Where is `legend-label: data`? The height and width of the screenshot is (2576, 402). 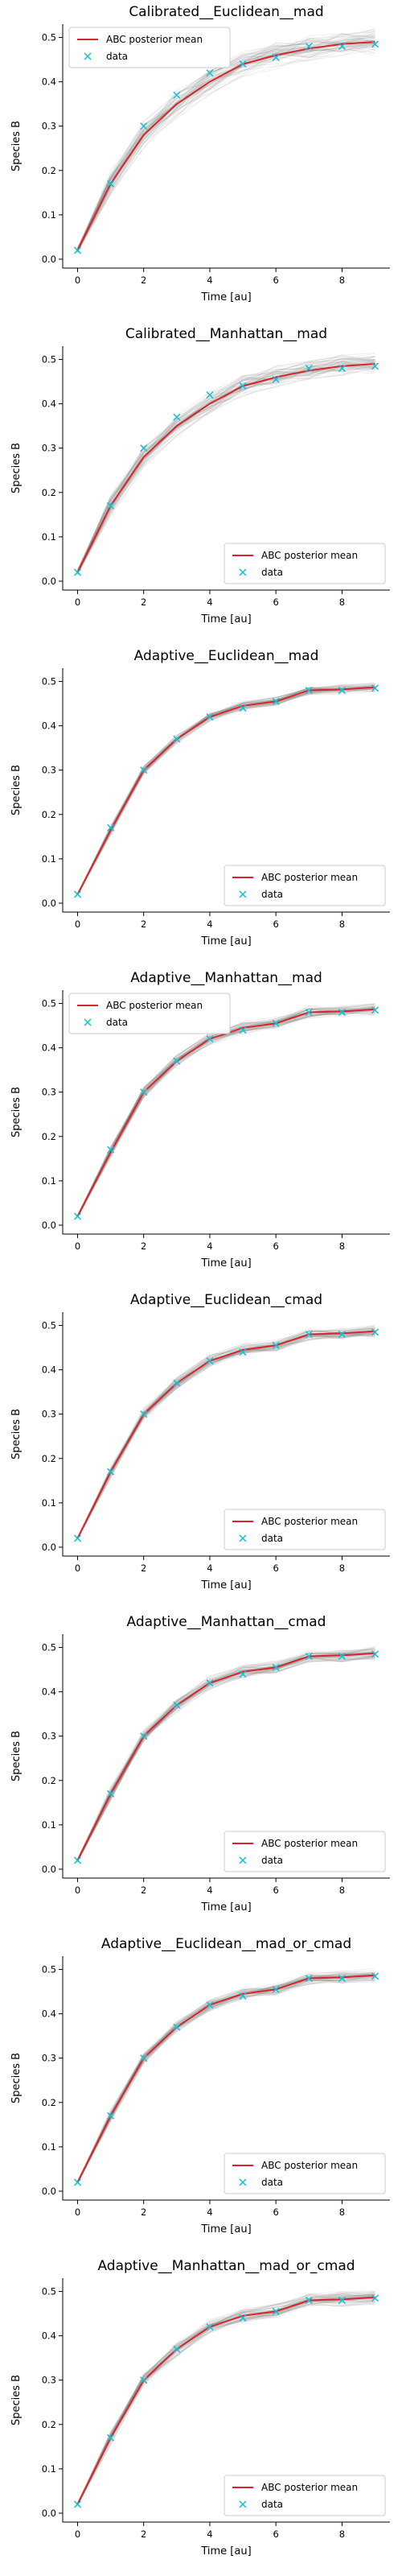 legend-label: data is located at coordinates (272, 572).